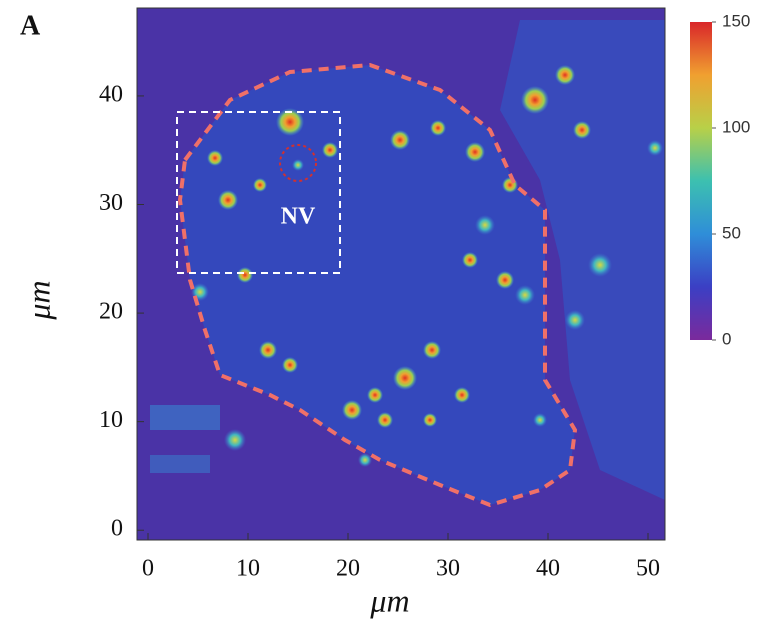 This screenshot has height=628, width=761. What do you see at coordinates (389, 600) in the screenshot?
I see `x-axis-label: μm` at bounding box center [389, 600].